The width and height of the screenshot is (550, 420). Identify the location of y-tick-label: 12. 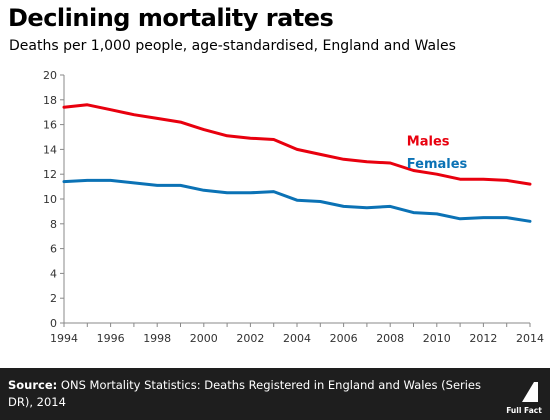
(50, 174).